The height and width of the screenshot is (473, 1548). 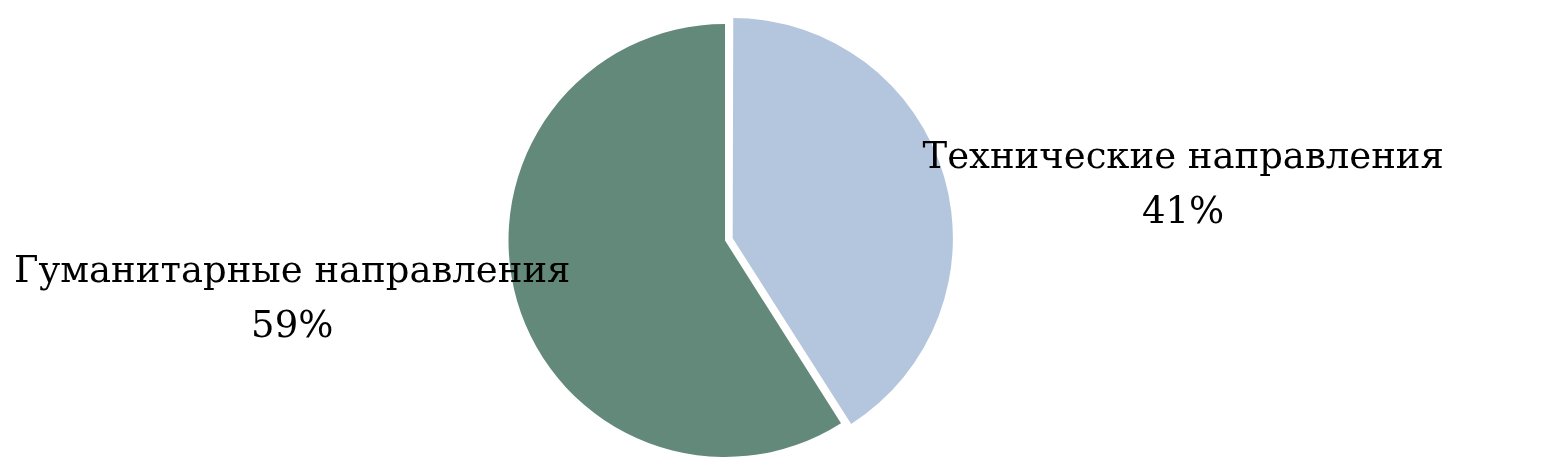 What do you see at coordinates (1183, 210) in the screenshot?
I see `data-label: 41%` at bounding box center [1183, 210].